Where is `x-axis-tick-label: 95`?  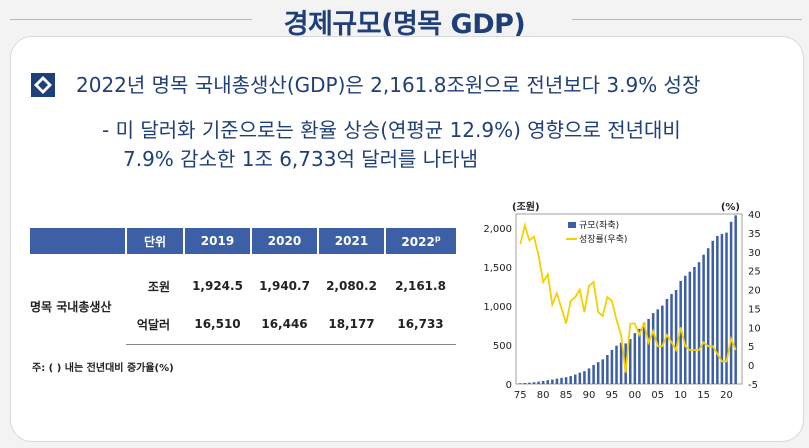
x-axis-tick-label: 95 is located at coordinates (612, 395).